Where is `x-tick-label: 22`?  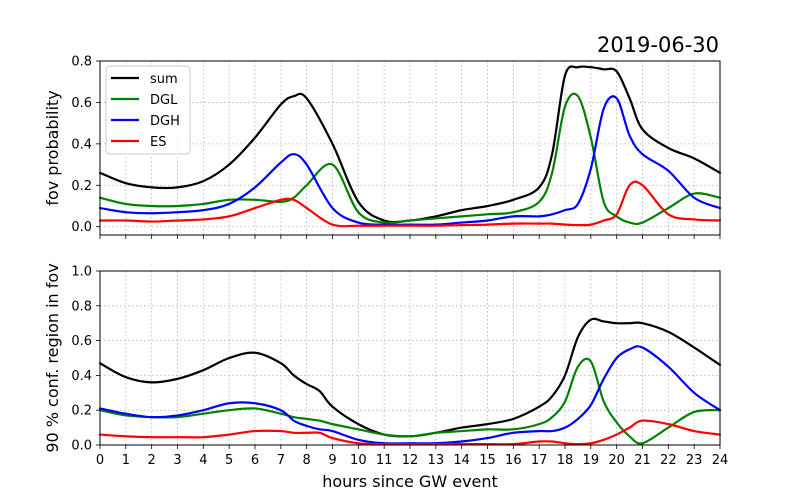
x-tick-label: 22 is located at coordinates (668, 460).